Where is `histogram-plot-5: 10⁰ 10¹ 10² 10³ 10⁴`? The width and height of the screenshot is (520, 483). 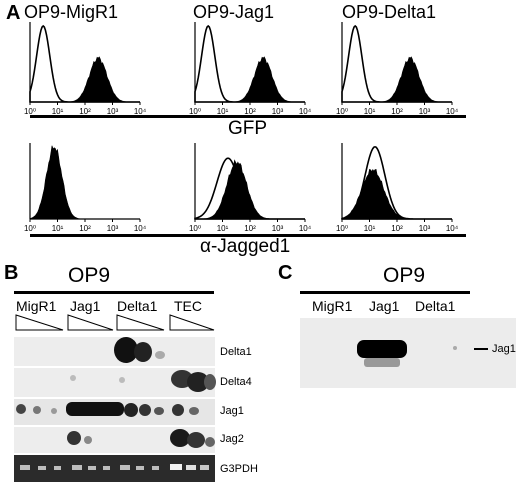
histogram-plot-5: 10⁰ 10¹ 10² 10³ 10⁴ is located at coordinates (397, 188).